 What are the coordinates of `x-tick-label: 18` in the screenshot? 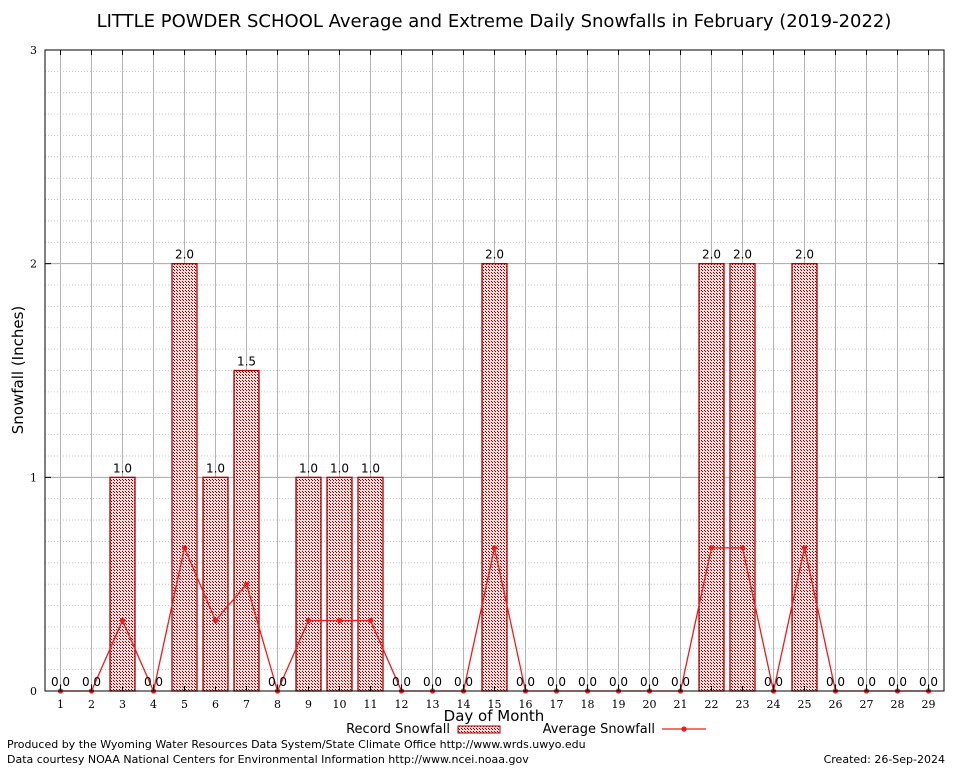 It's located at (588, 704).